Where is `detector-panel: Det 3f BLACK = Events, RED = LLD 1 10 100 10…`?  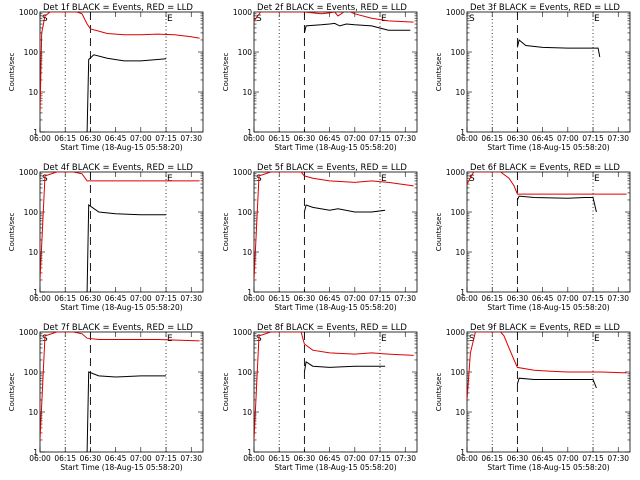
detector-panel: Det 3f BLACK = Events, RED = LLD 1 10 100 10… is located at coordinates (533, 77).